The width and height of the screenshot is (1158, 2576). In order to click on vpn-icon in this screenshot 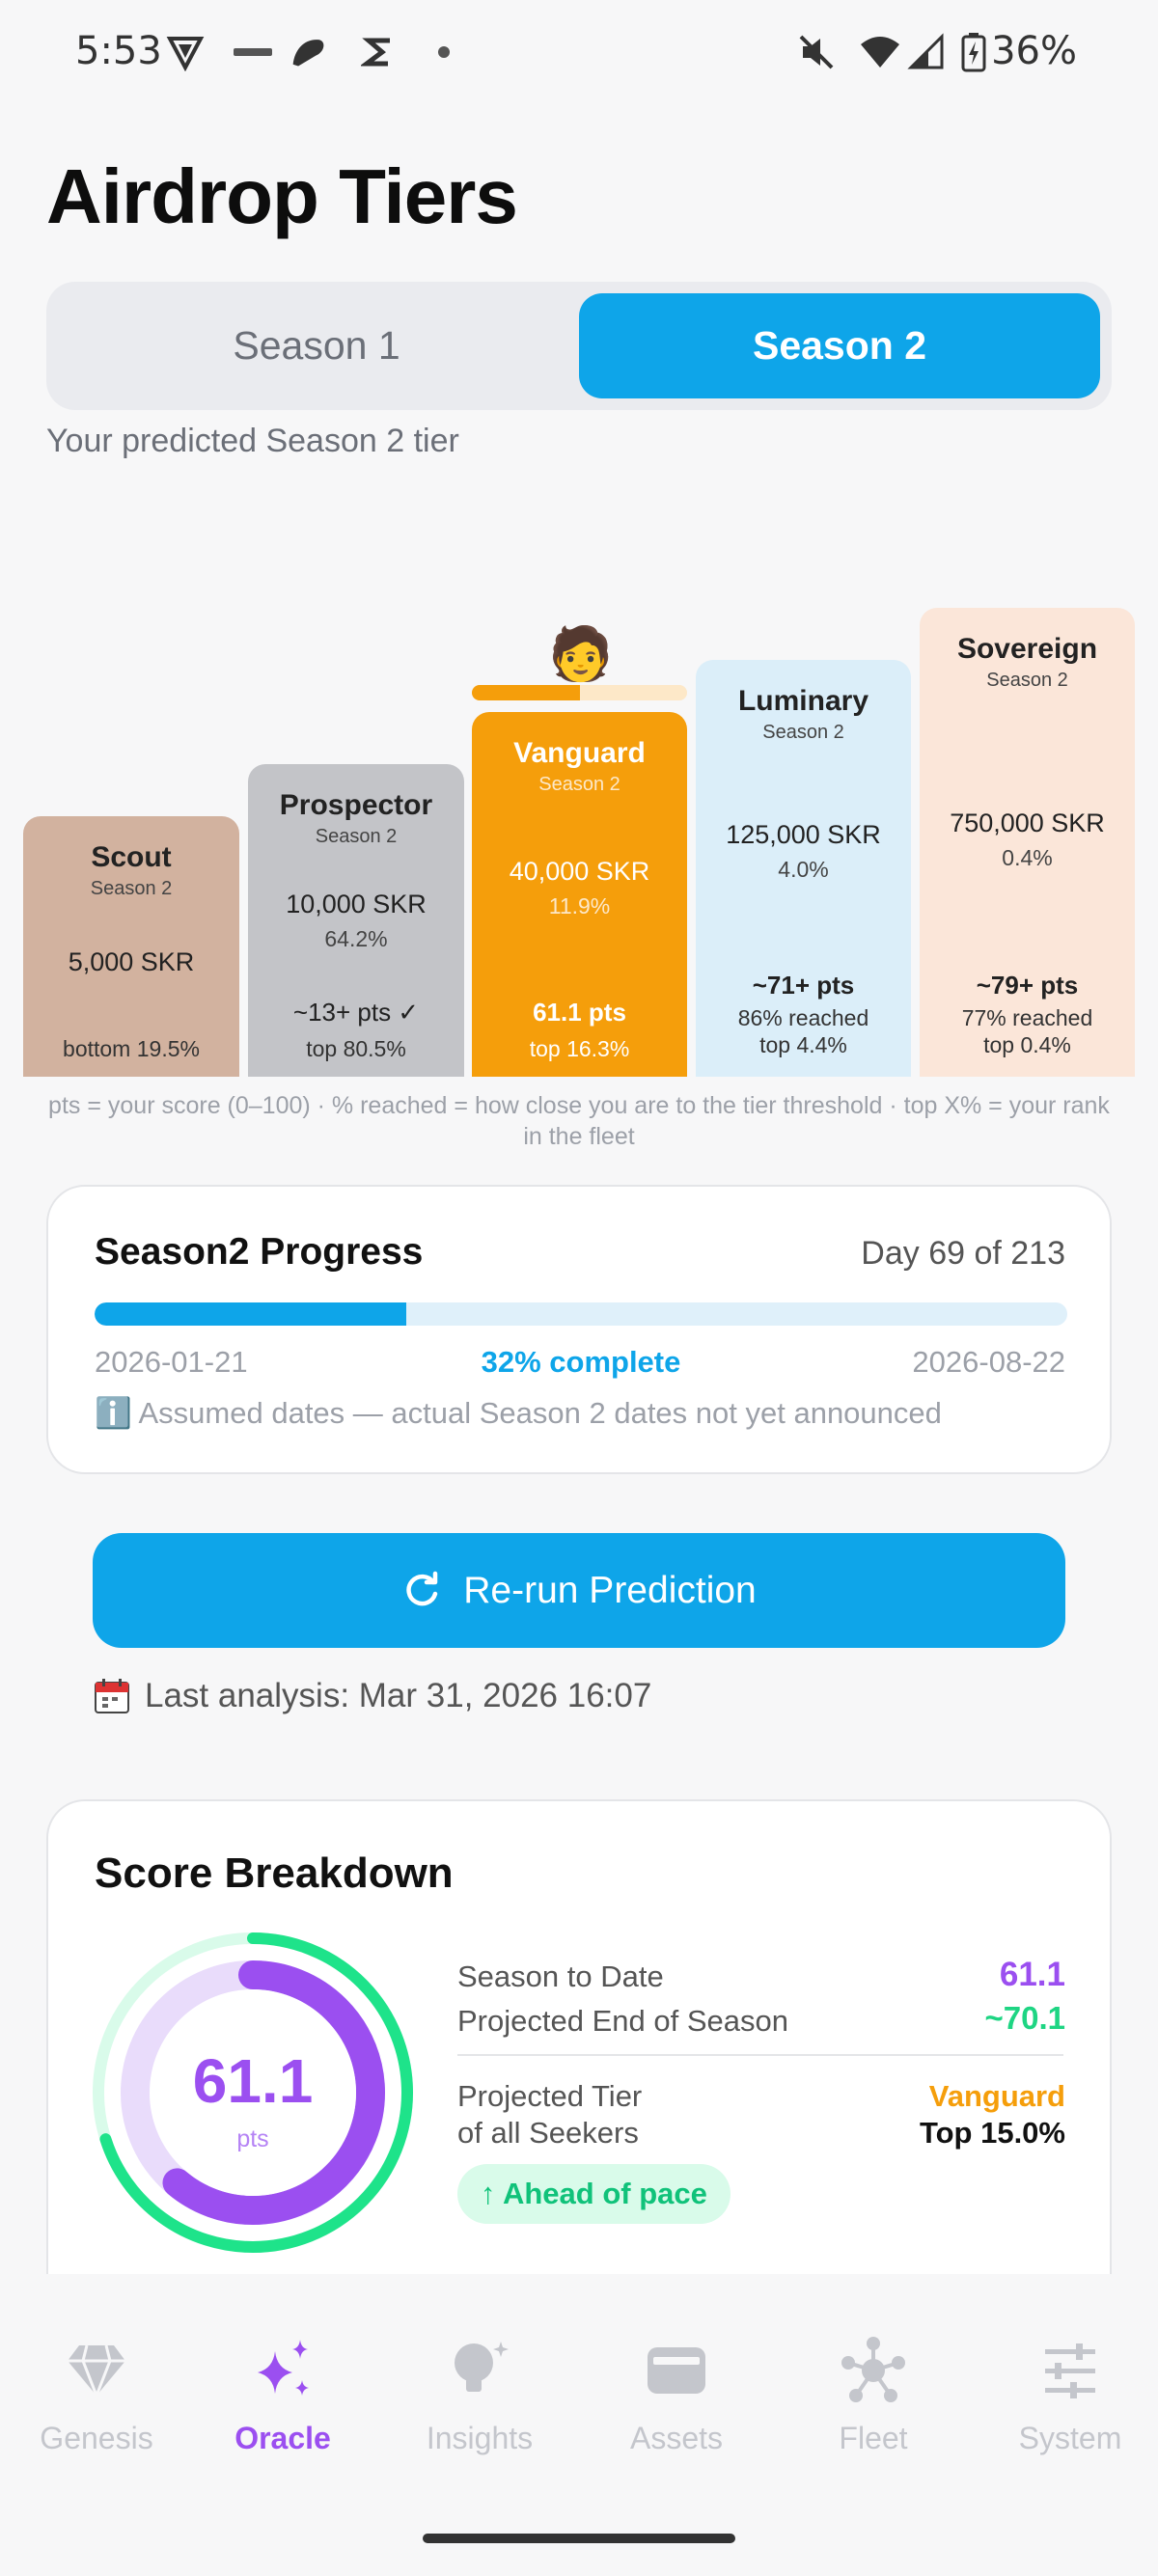, I will do `click(185, 52)`.